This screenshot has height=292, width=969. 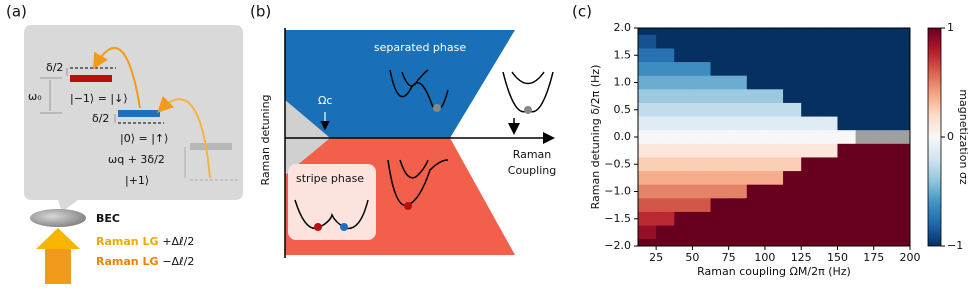 I want to click on y-tick-label: −1.0, so click(x=617, y=191).